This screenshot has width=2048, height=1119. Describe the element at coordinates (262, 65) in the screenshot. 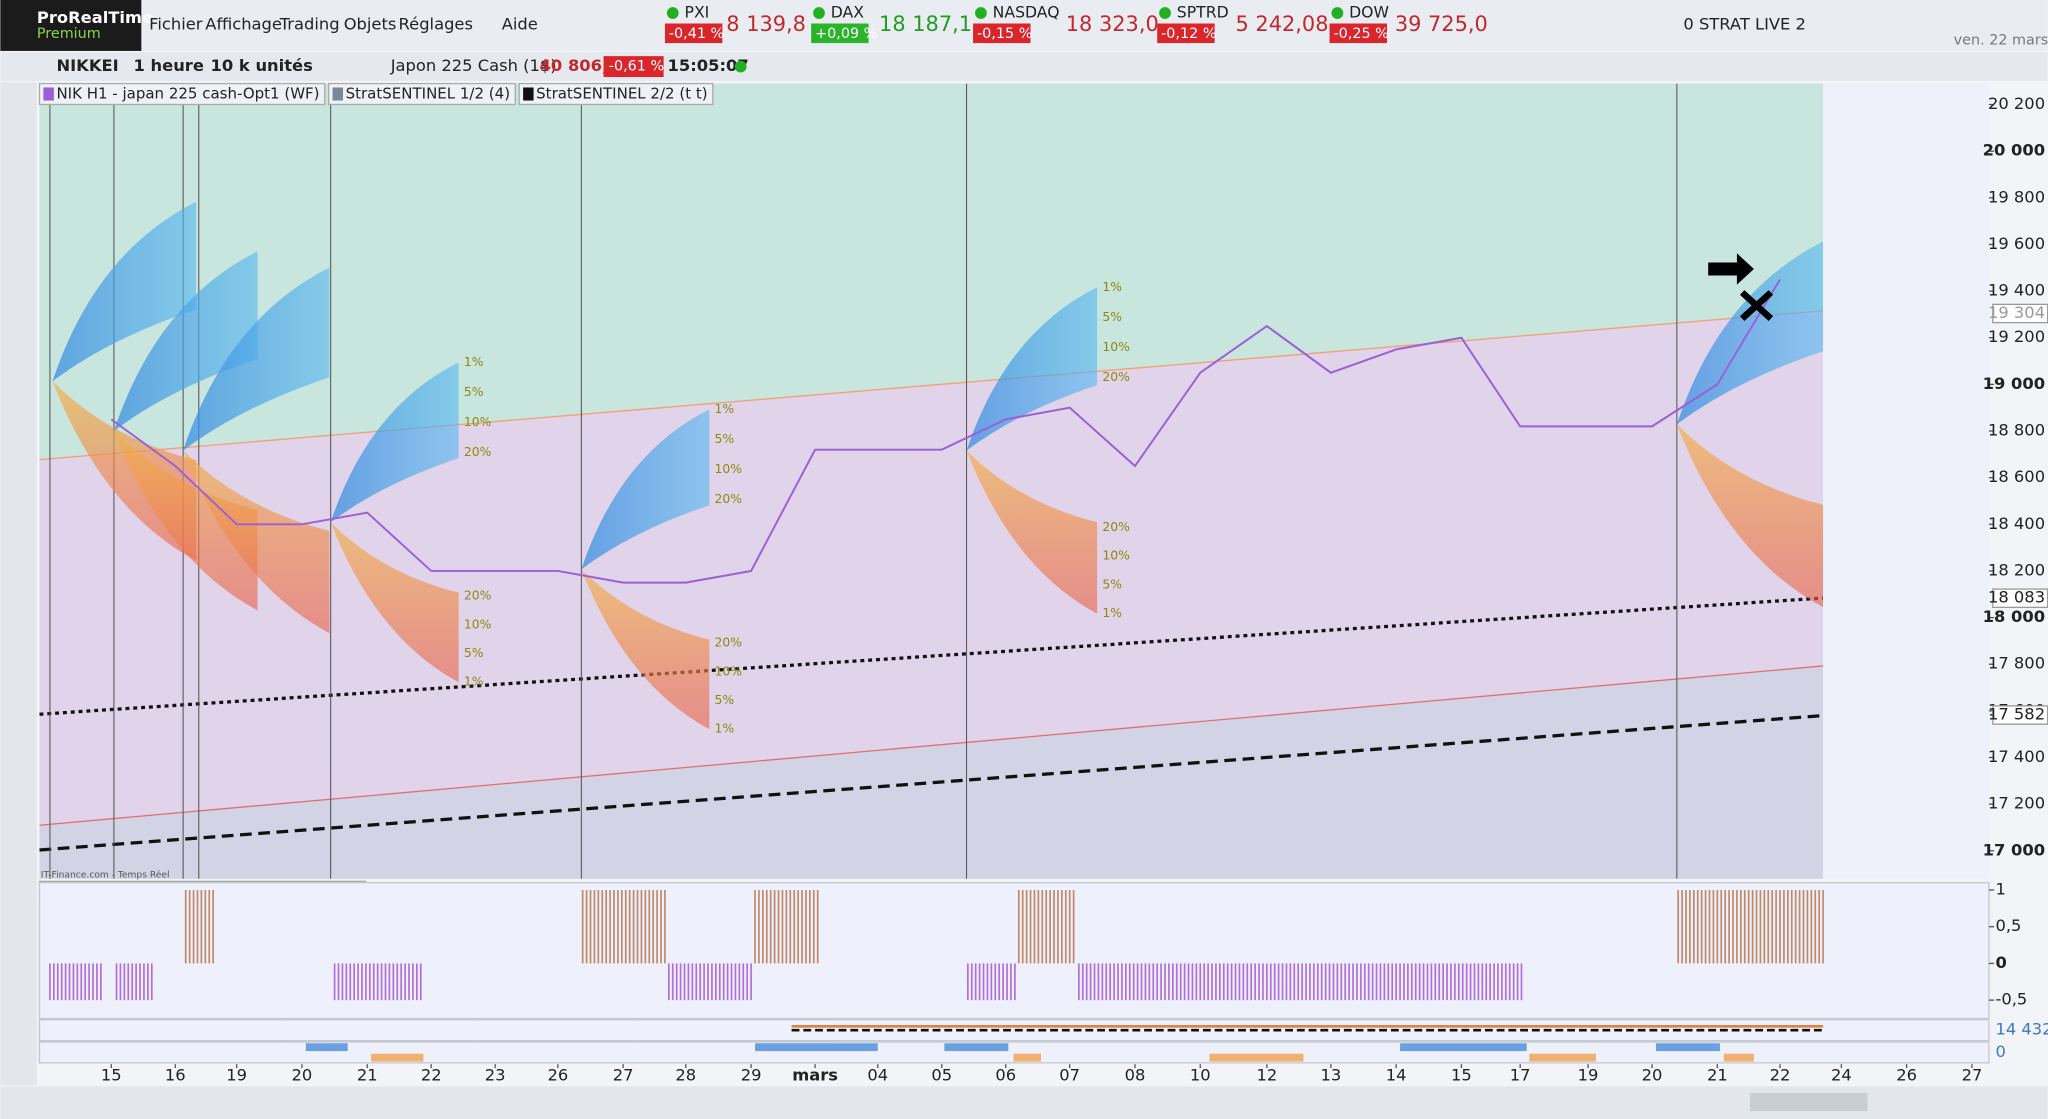

I see `units: 10 k unités` at that location.